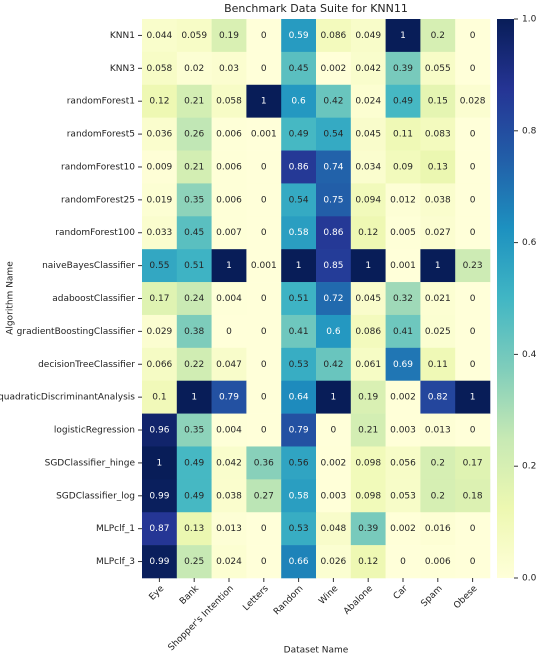  What do you see at coordinates (403, 266) in the screenshot?
I see `cell-label: 0.001` at bounding box center [403, 266].